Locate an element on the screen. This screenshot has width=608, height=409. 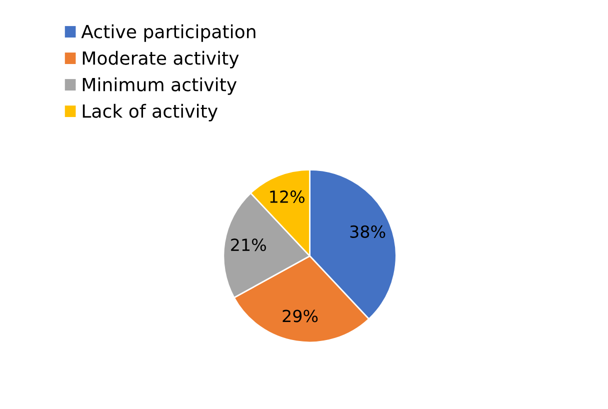
data-label: 38% is located at coordinates (368, 231).